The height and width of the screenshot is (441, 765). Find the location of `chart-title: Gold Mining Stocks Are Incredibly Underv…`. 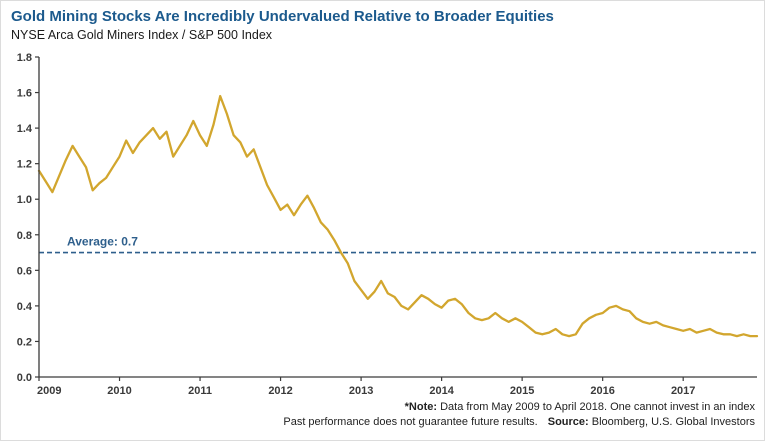

chart-title: Gold Mining Stocks Are Incredibly Underv… is located at coordinates (282, 16).